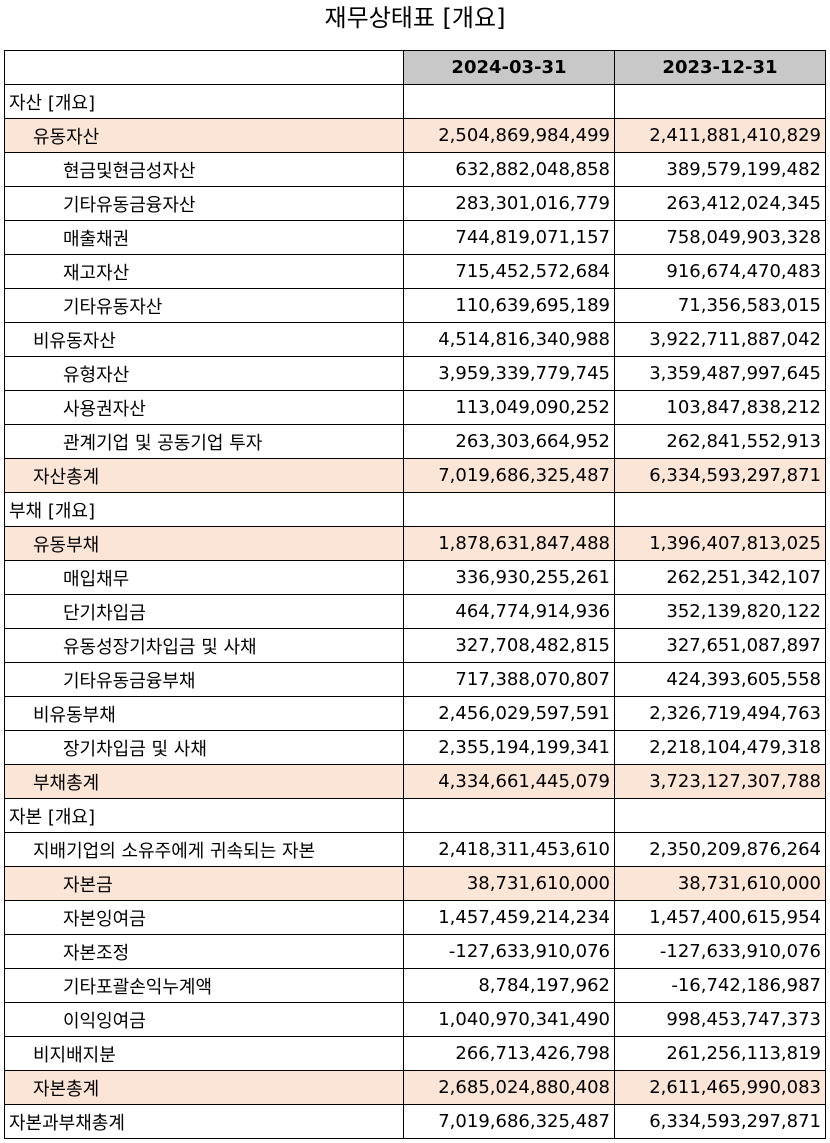 This screenshot has width=830, height=1143. I want to click on table-header-row: 2024-03-31 2023-12-31, so click(415, 67).